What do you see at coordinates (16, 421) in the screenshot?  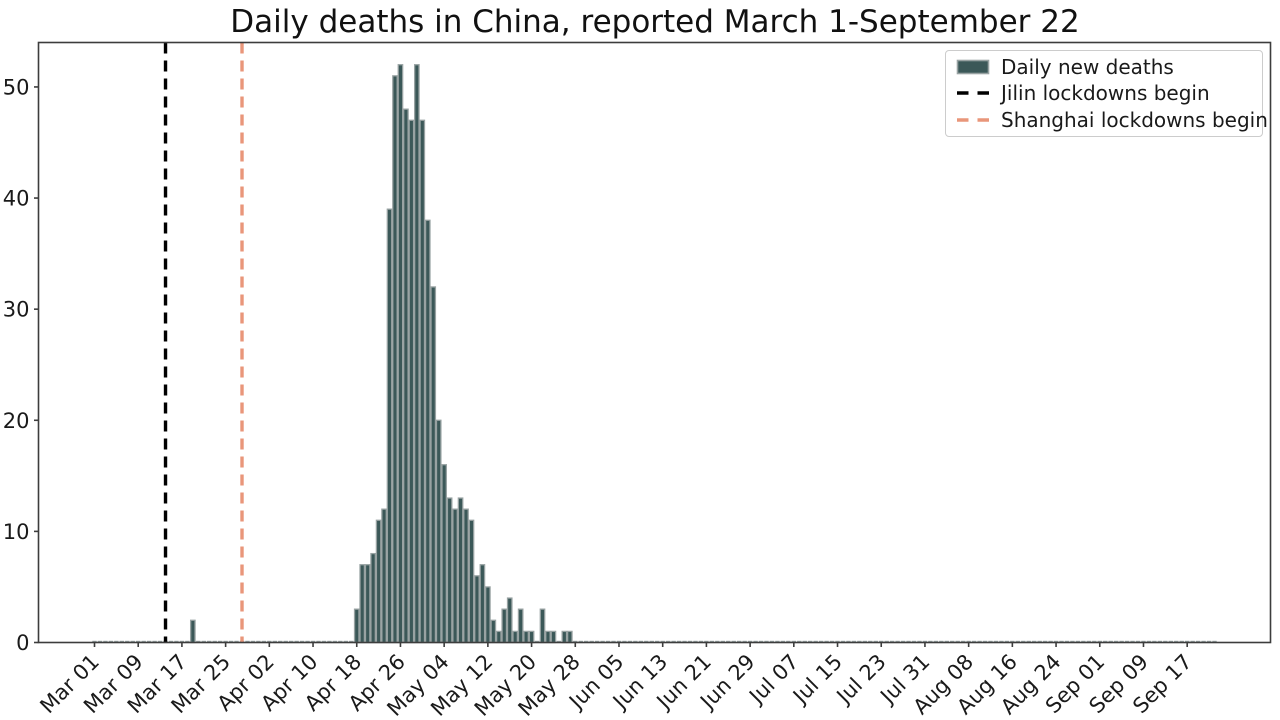 I see `y-tick-label: 20` at bounding box center [16, 421].